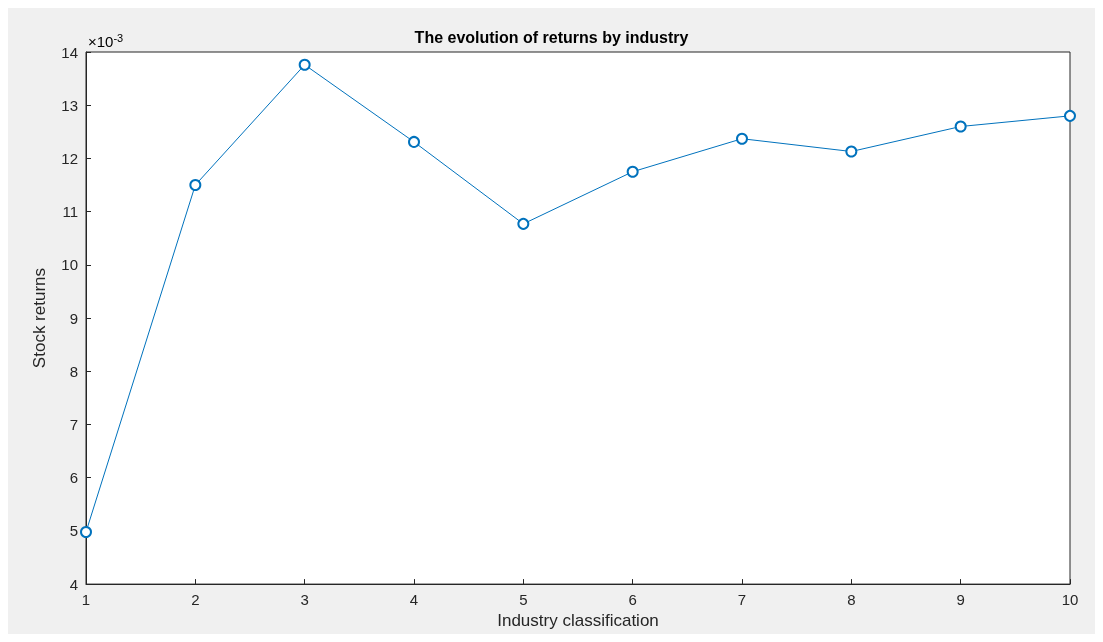 The height and width of the screenshot is (642, 1103). Describe the element at coordinates (73, 318) in the screenshot. I see `y-tick-label: 9` at that location.